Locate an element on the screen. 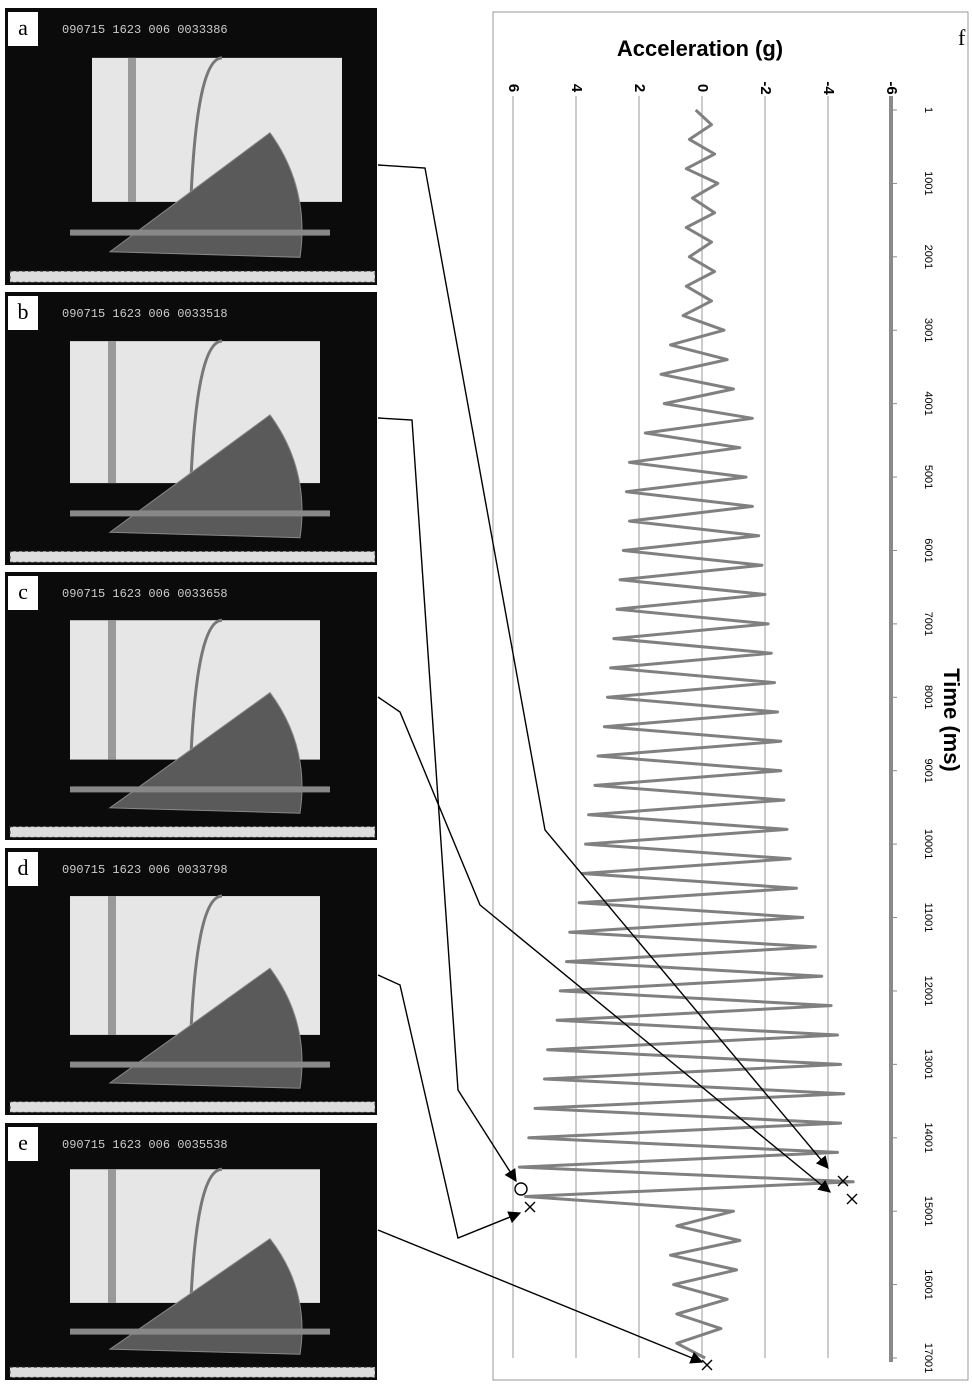  marker-circle is located at coordinates (521, 1189).